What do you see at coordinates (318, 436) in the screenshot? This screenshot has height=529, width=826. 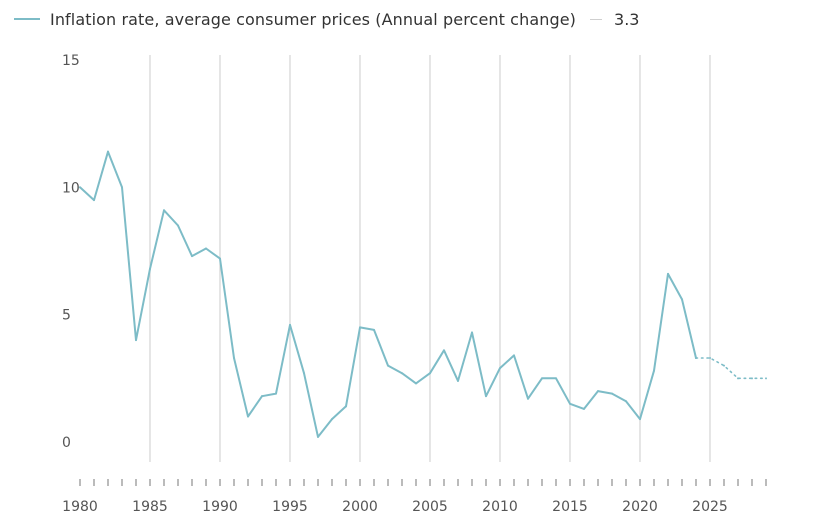 I see `data-point-1997` at bounding box center [318, 436].